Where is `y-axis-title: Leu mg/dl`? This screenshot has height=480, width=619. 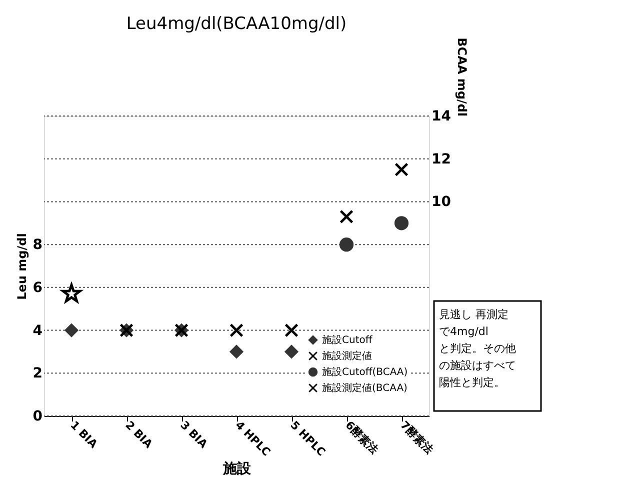
y-axis-title: Leu mg/dl is located at coordinates (21, 266).